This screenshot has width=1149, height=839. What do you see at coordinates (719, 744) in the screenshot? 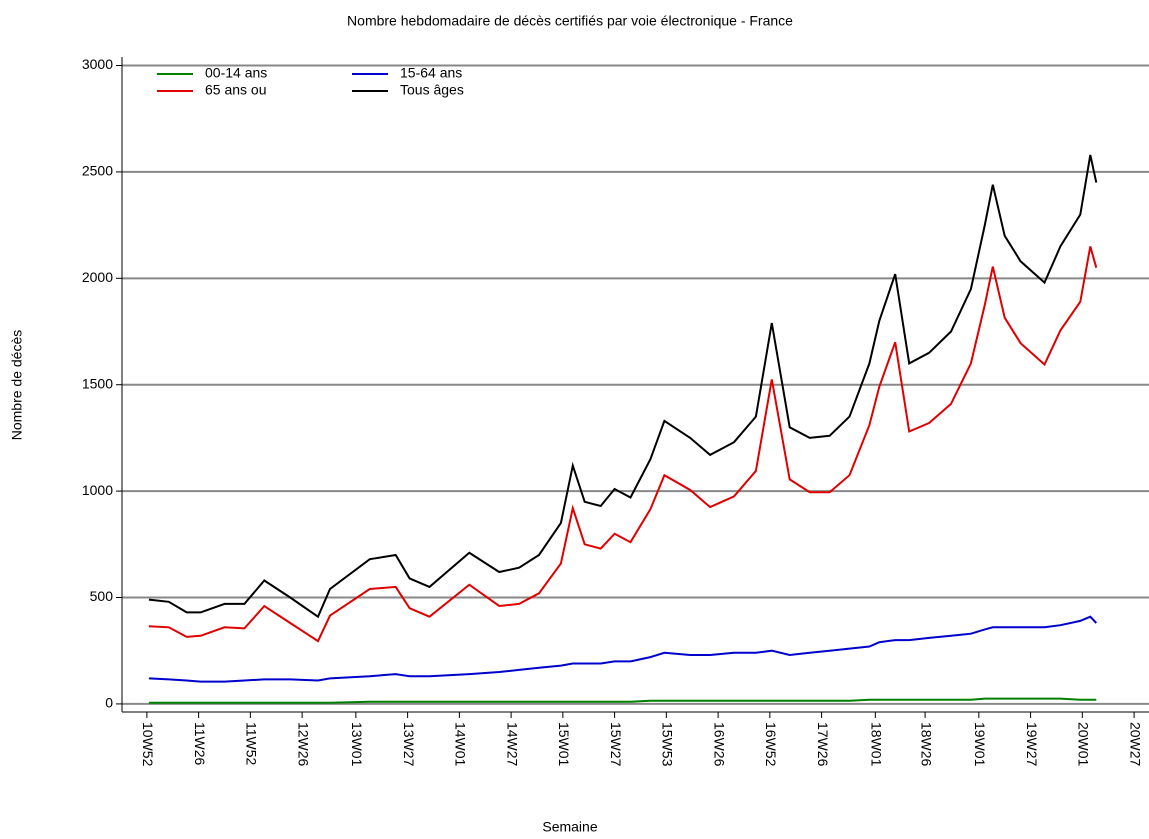
I see `x-tick-label: 16W26` at bounding box center [719, 744].